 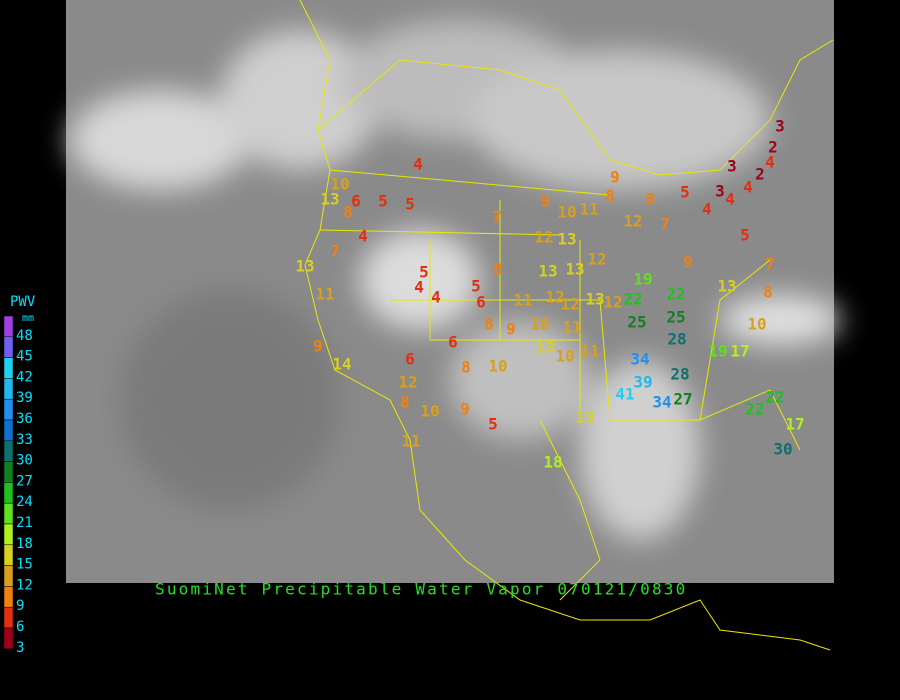 I want to click on station-value: 19, so click(x=717, y=351).